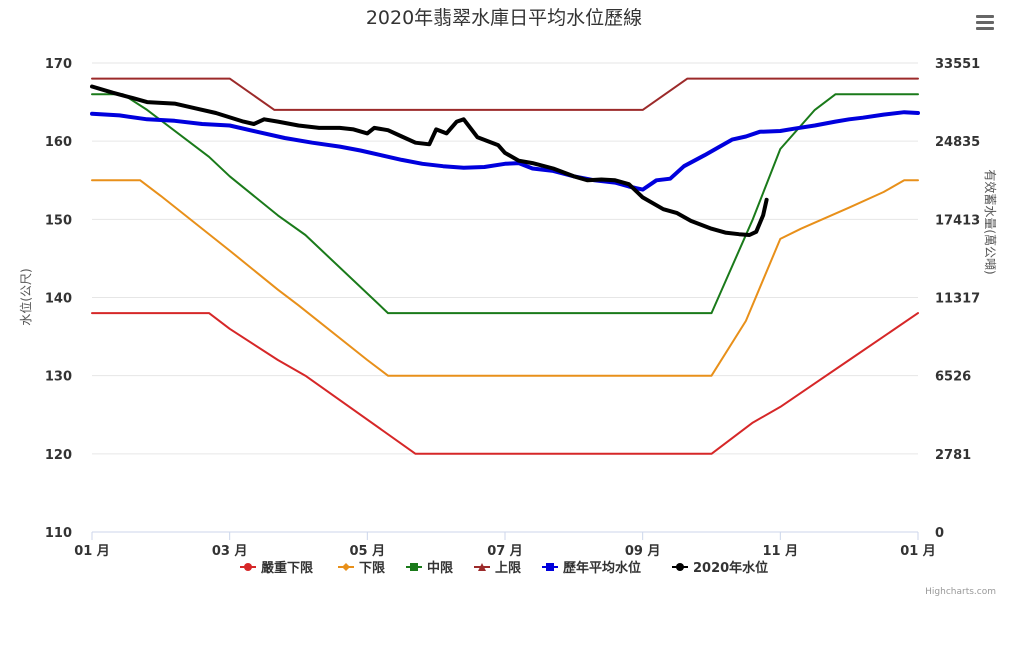  What do you see at coordinates (508, 568) in the screenshot?
I see `legend-label: 上限` at bounding box center [508, 568].